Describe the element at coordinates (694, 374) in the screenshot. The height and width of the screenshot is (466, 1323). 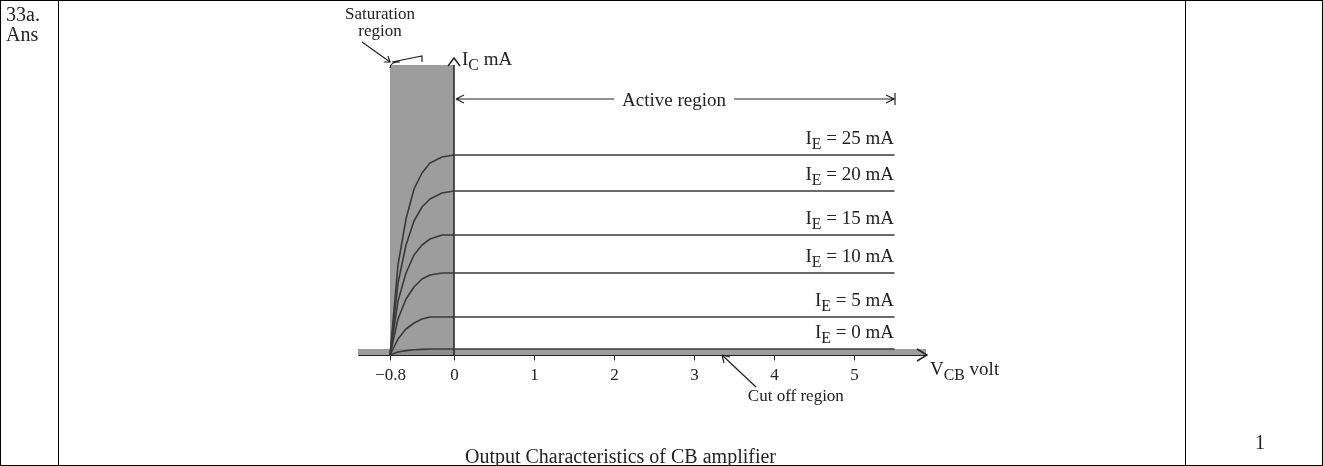
I see `x-tick-label: 3` at that location.